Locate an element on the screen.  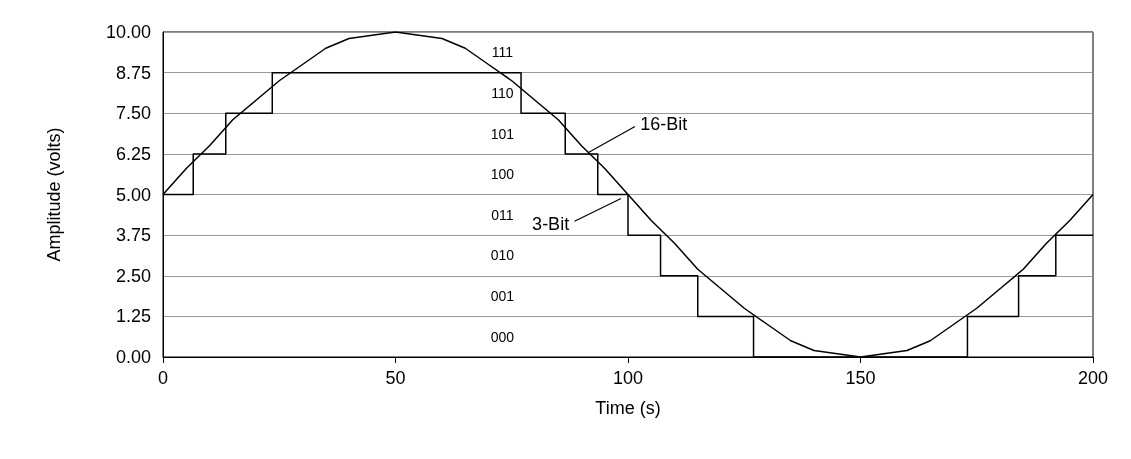
x-tick-label: 150 is located at coordinates (860, 378).